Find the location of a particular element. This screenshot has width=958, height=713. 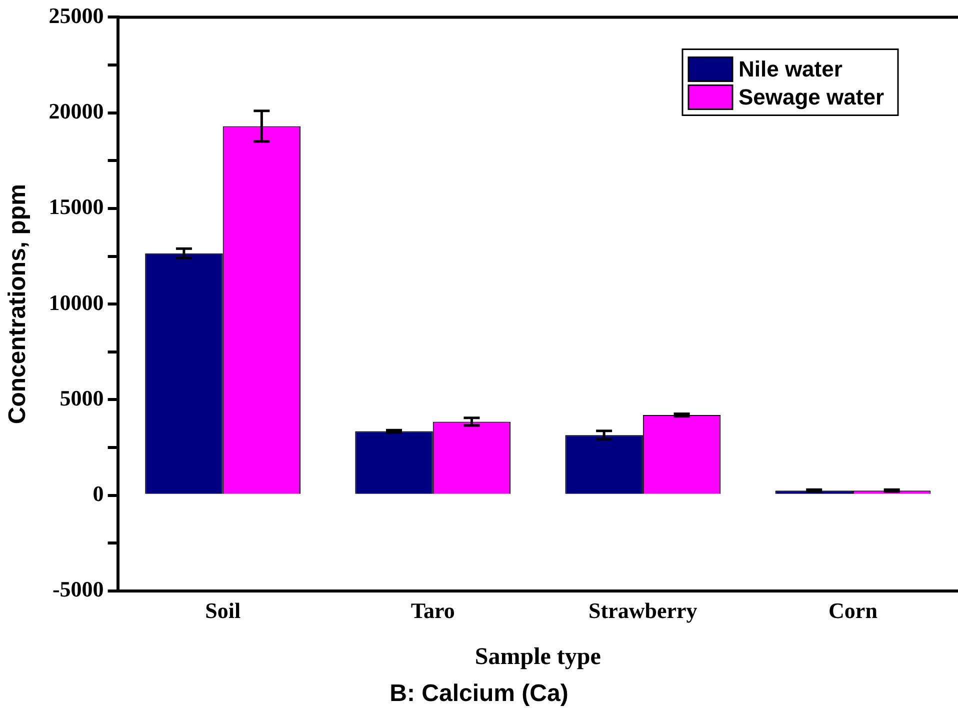

x-tick-label: Corn is located at coordinates (853, 610).